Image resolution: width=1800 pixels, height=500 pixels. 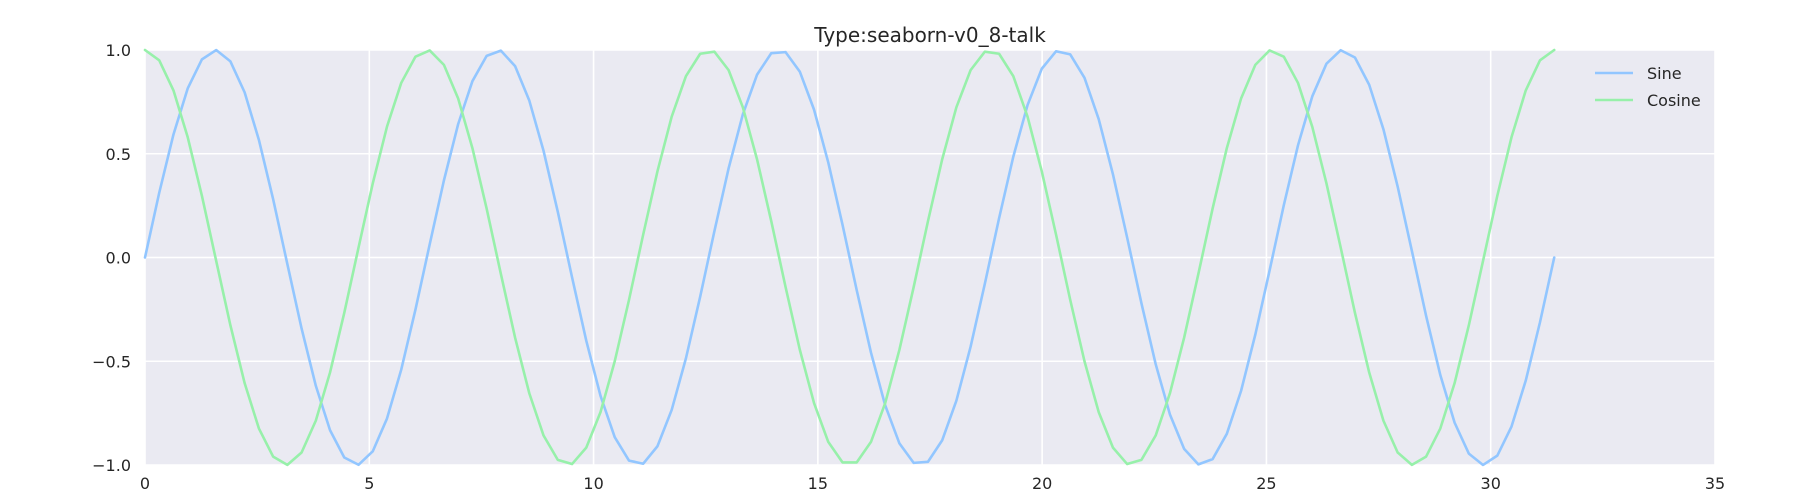 What do you see at coordinates (818, 483) in the screenshot?
I see `x-tick-label-3: 15` at bounding box center [818, 483].